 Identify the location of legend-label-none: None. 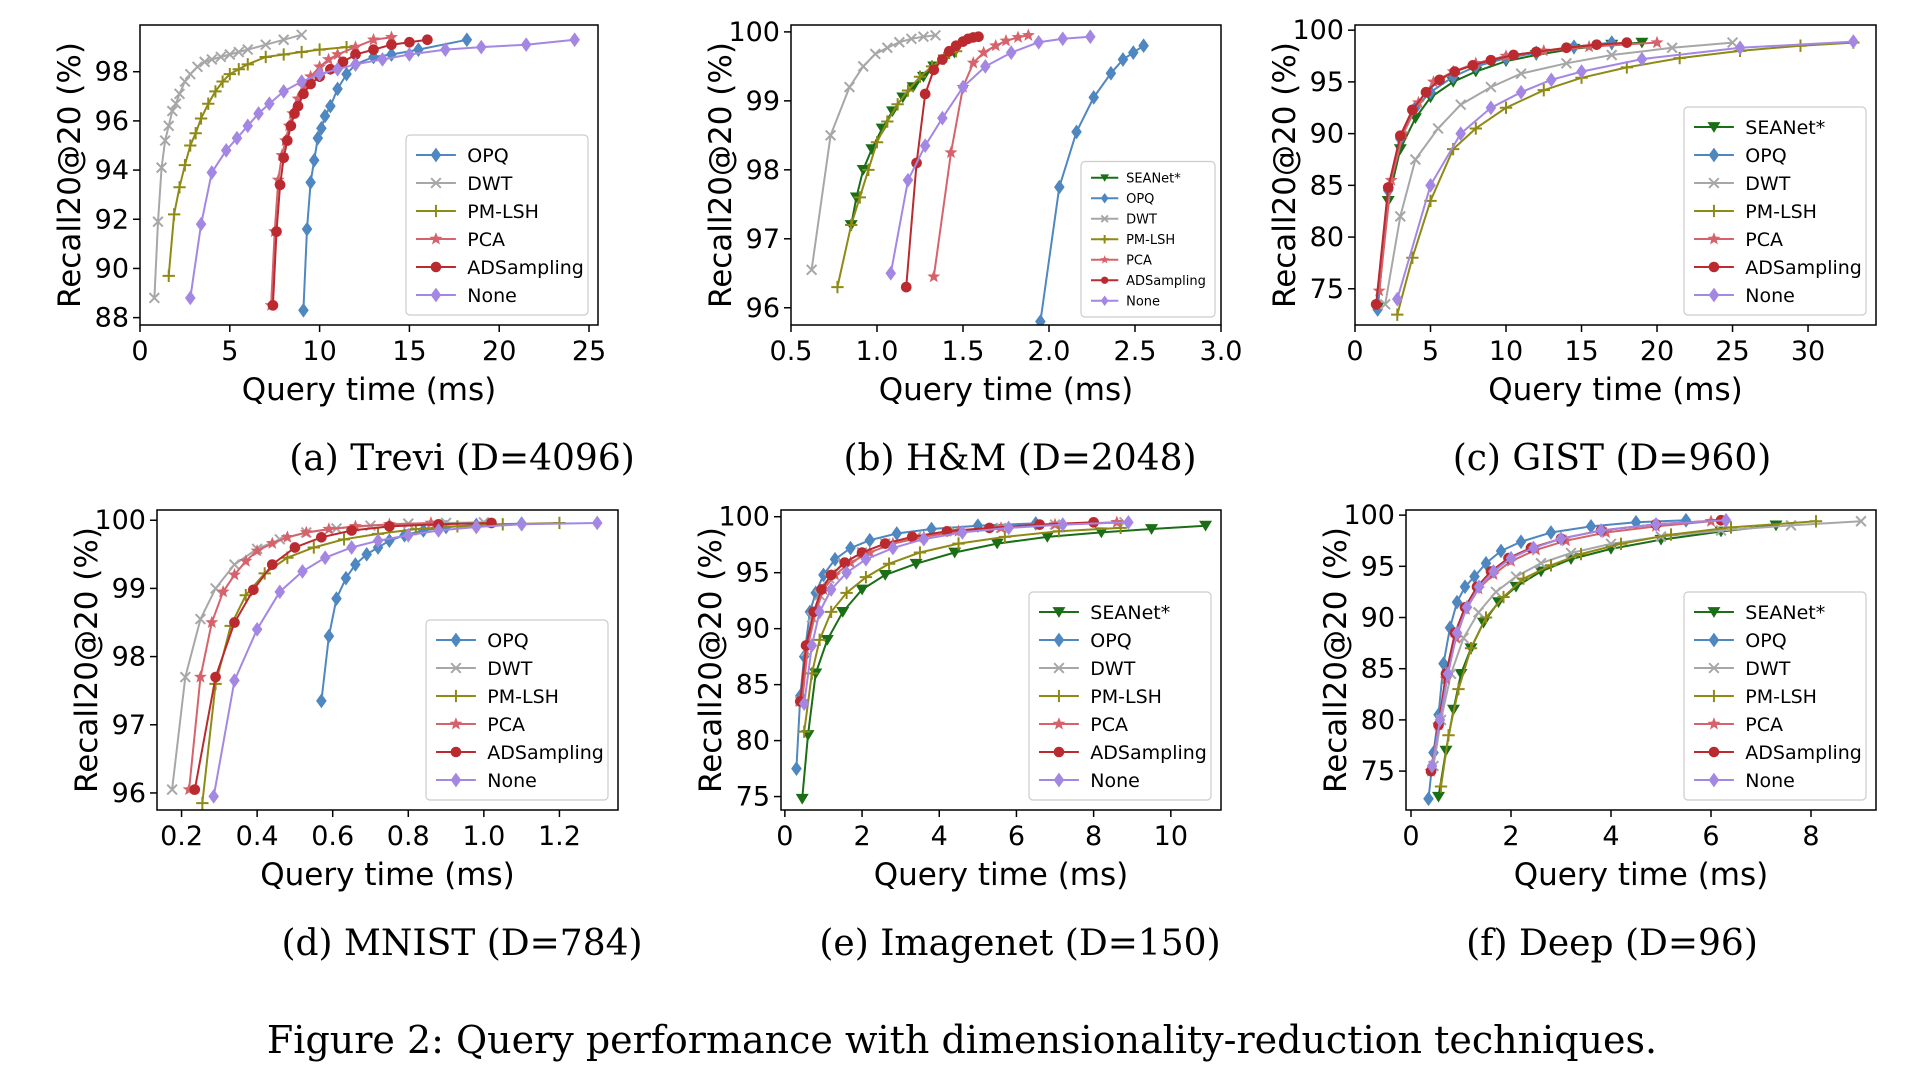
(1115, 781).